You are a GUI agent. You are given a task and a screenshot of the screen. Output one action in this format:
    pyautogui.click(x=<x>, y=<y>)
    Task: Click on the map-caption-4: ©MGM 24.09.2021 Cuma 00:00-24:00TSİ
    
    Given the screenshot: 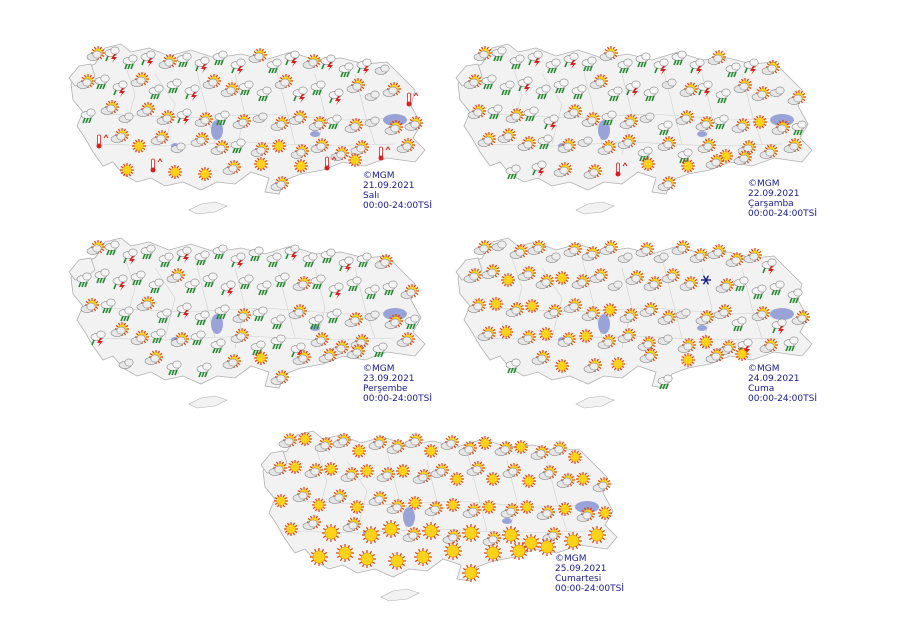 What is the action you would take?
    pyautogui.click(x=782, y=384)
    